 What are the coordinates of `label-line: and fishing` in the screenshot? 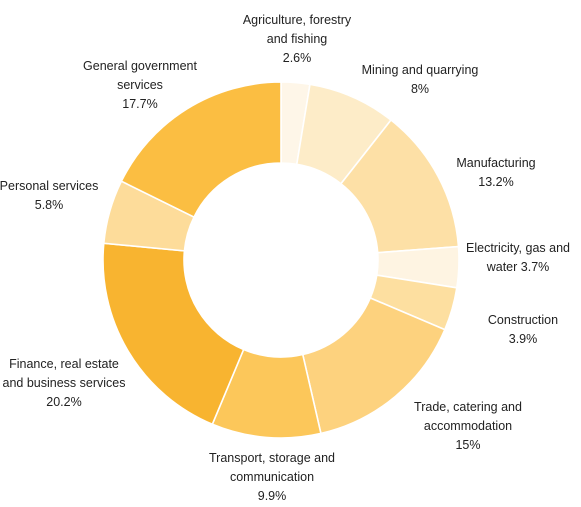 It's located at (297, 39).